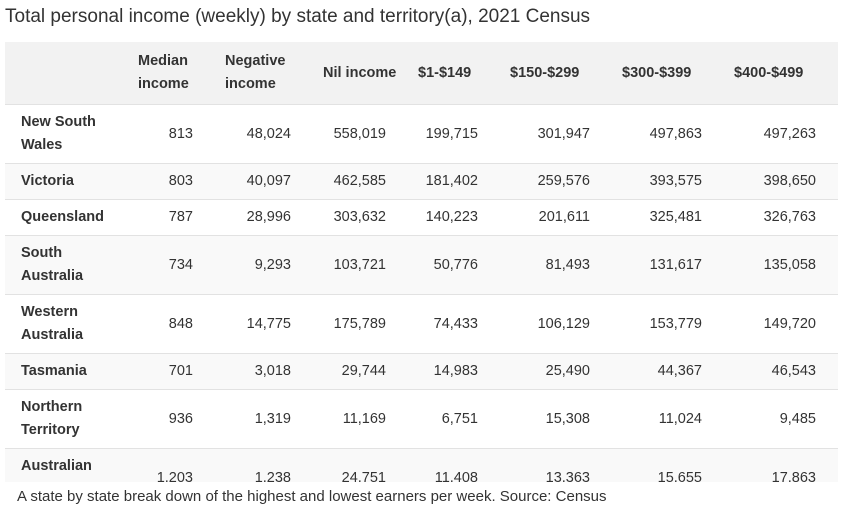 This screenshot has height=507, width=843. I want to click on value-cell: 29,744, so click(360, 371).